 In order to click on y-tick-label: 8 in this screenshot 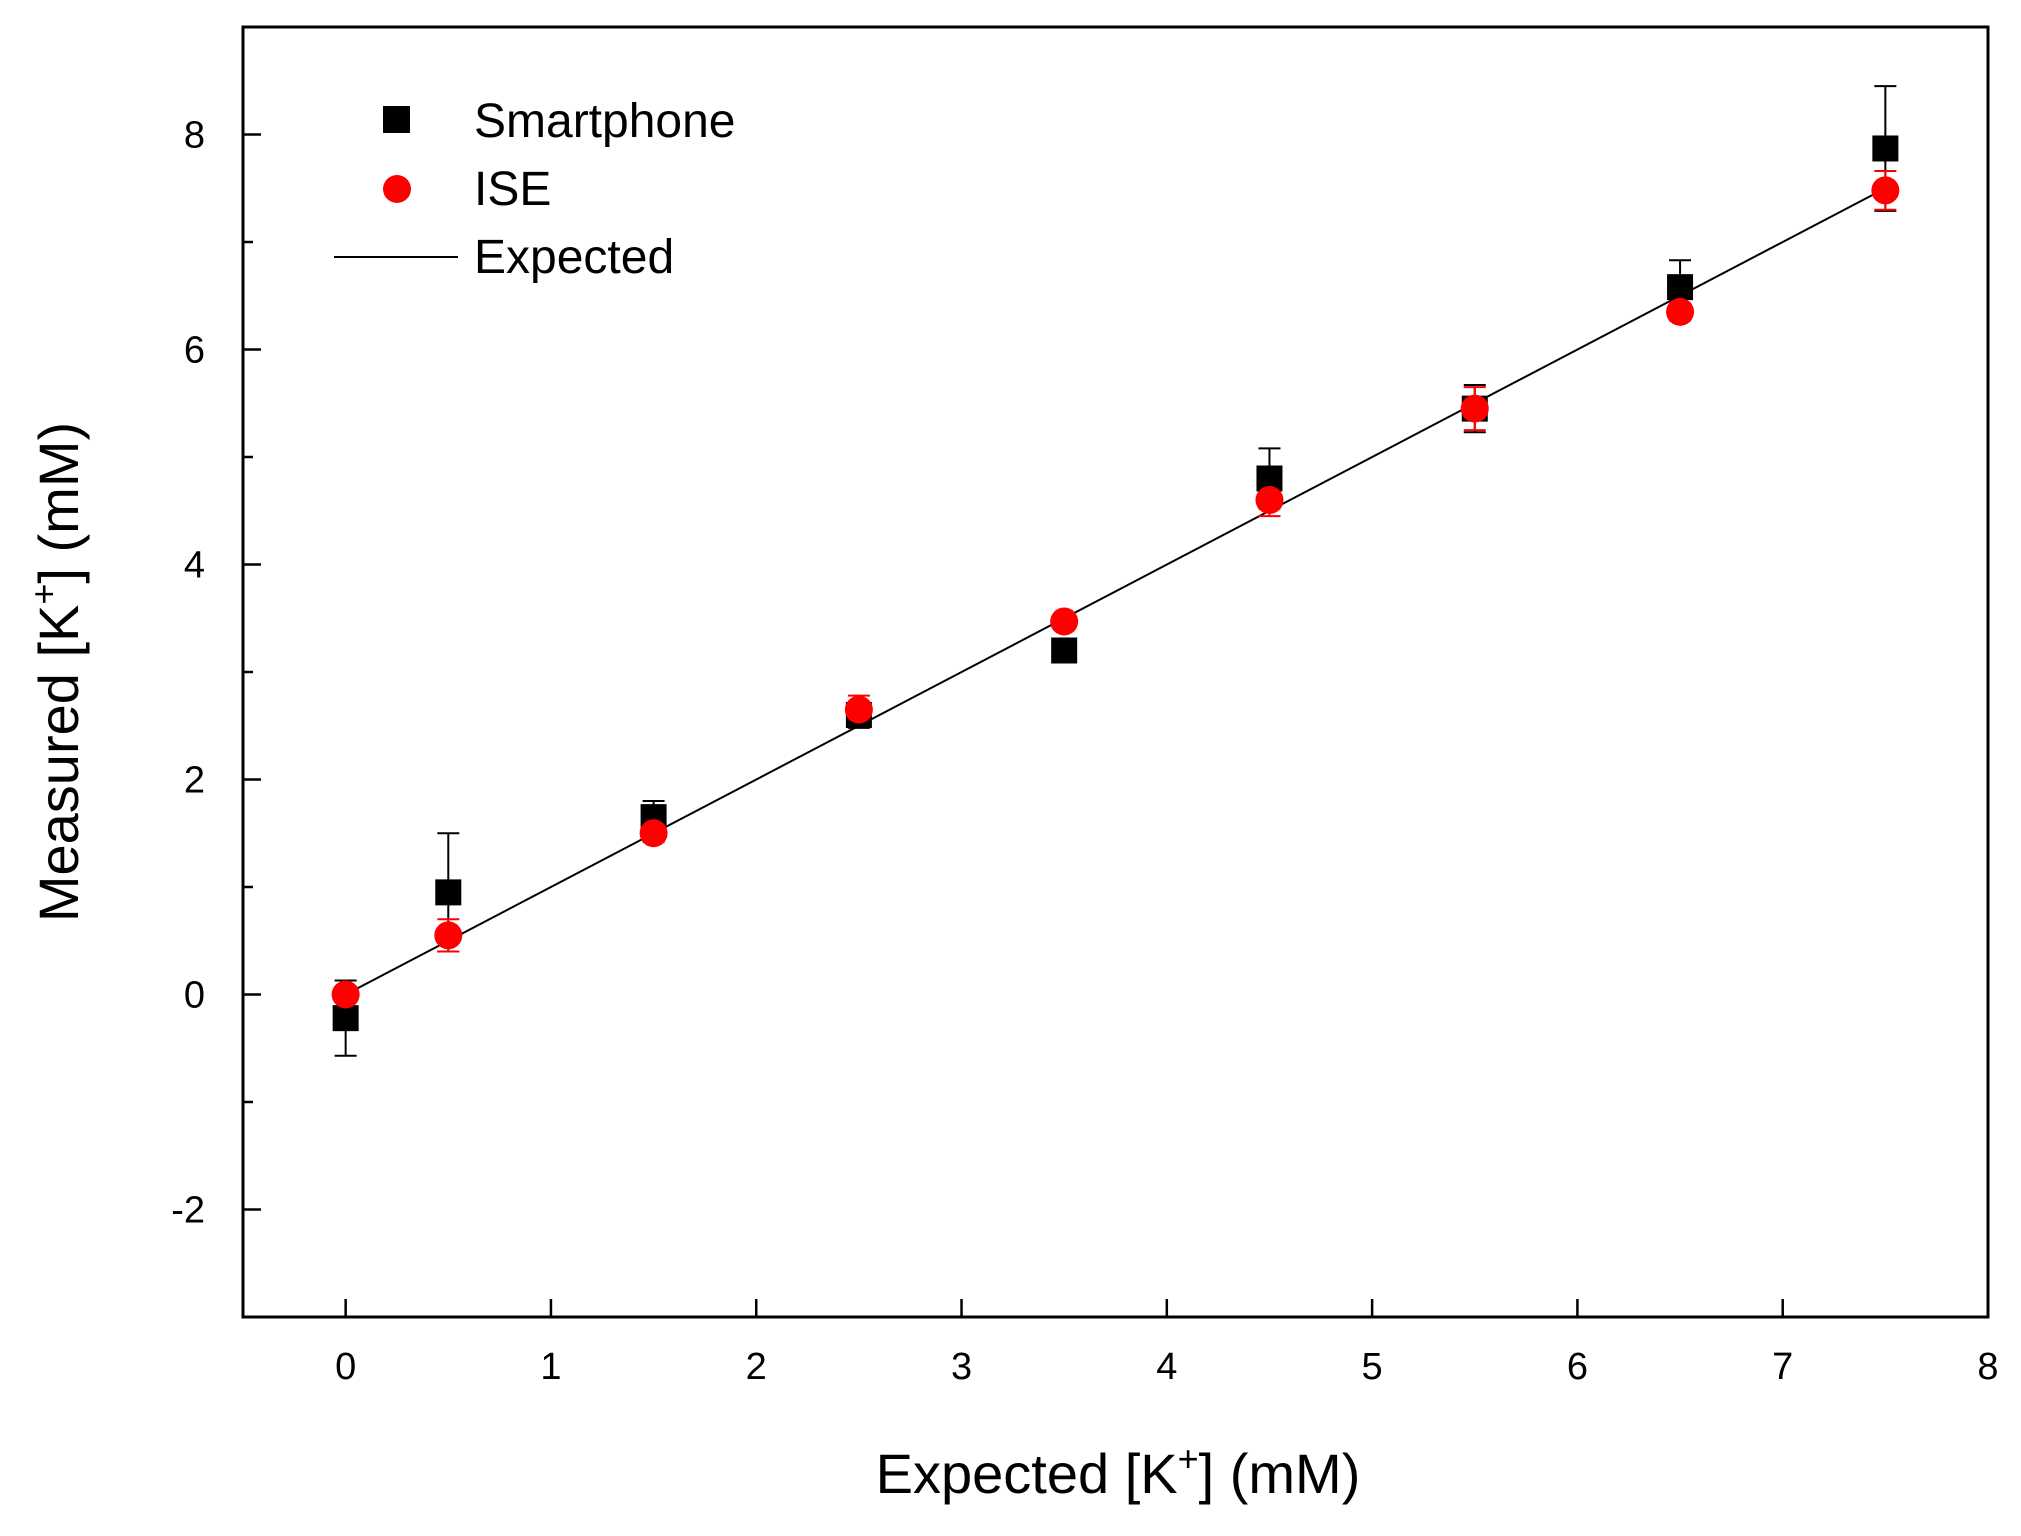, I will do `click(194, 136)`.